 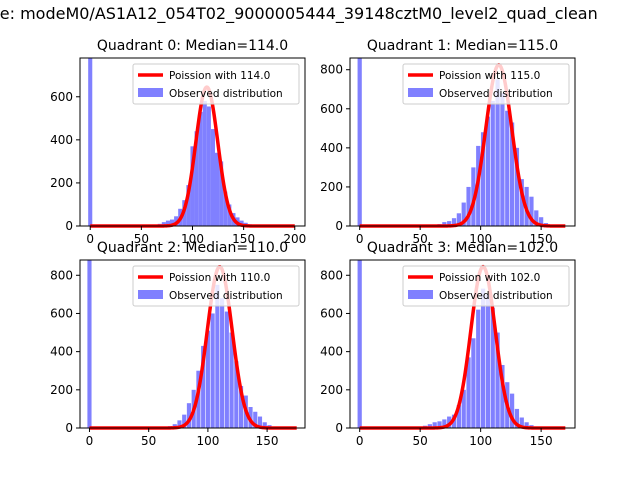 I want to click on legend-entry-fit: Poission with 110.0, so click(x=219, y=278).